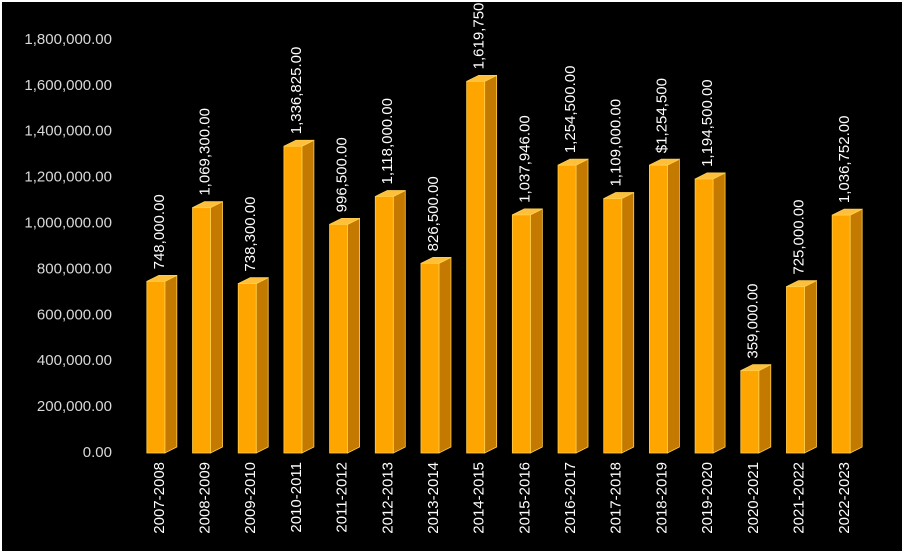 The width and height of the screenshot is (906, 553). I want to click on x-tick-label: 2012-2013, so click(387, 498).